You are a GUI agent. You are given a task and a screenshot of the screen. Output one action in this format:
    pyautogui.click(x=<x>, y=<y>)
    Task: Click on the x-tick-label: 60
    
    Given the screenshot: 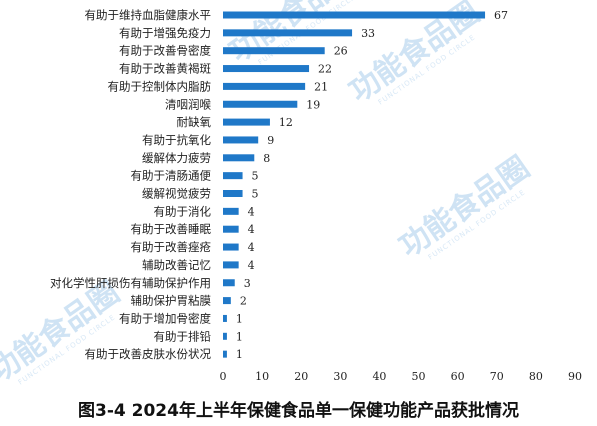 What is the action you would take?
    pyautogui.click(x=458, y=376)
    